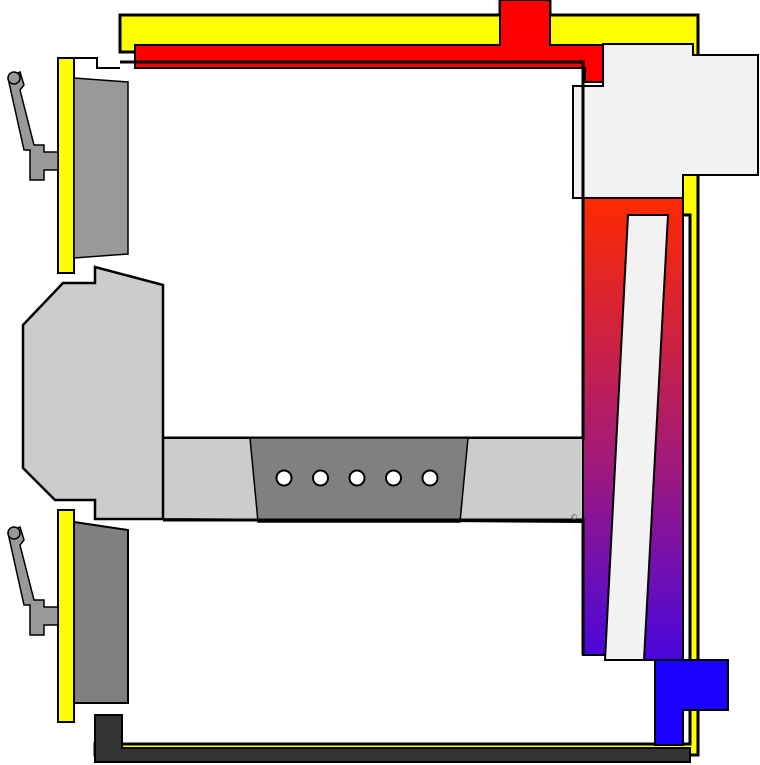 The height and width of the screenshot is (765, 760). I want to click on lower-door-insulation, so click(101, 612).